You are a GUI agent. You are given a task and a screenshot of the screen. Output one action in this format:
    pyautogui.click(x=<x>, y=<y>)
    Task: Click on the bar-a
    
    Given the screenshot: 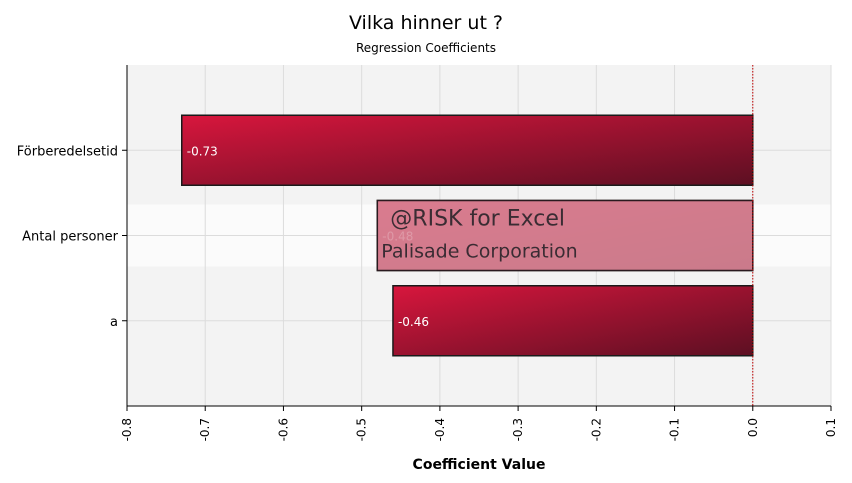 What is the action you would take?
    pyautogui.click(x=573, y=321)
    